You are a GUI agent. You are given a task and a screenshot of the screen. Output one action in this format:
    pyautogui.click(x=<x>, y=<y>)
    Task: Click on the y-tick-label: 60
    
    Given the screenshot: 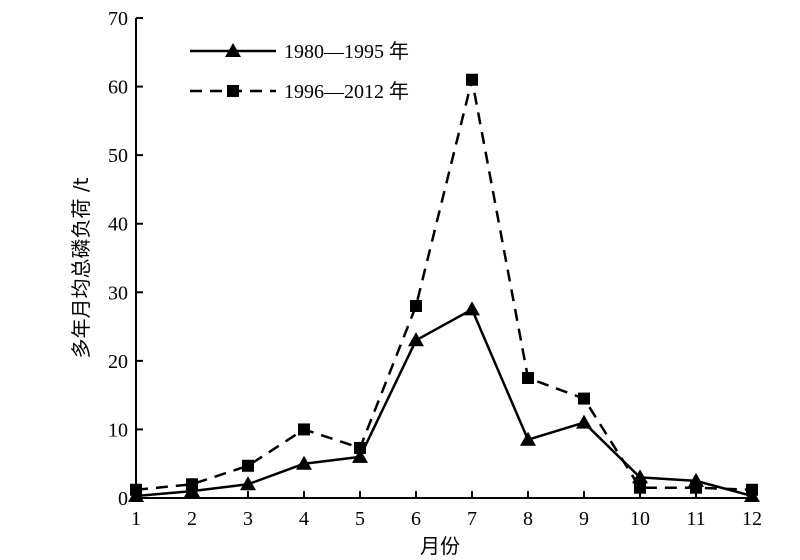 What is the action you would take?
    pyautogui.click(x=118, y=88)
    